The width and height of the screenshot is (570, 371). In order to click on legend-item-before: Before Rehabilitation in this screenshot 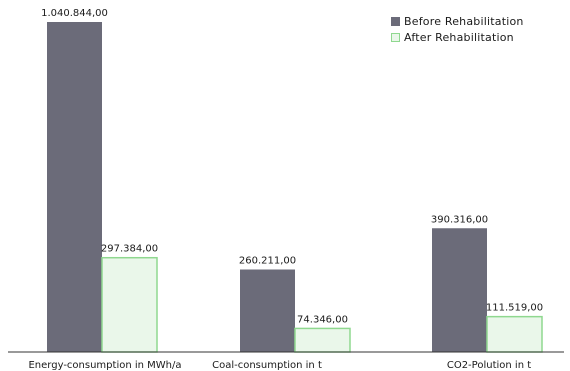, I will do `click(457, 21)`.